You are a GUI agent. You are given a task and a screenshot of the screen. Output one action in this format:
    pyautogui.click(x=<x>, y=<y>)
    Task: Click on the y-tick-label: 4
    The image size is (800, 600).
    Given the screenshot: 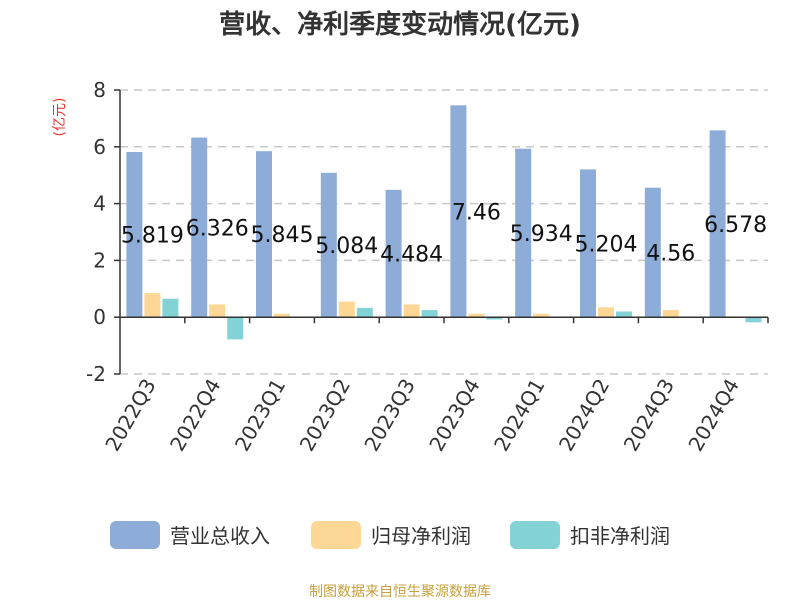 What is the action you would take?
    pyautogui.click(x=99, y=204)
    